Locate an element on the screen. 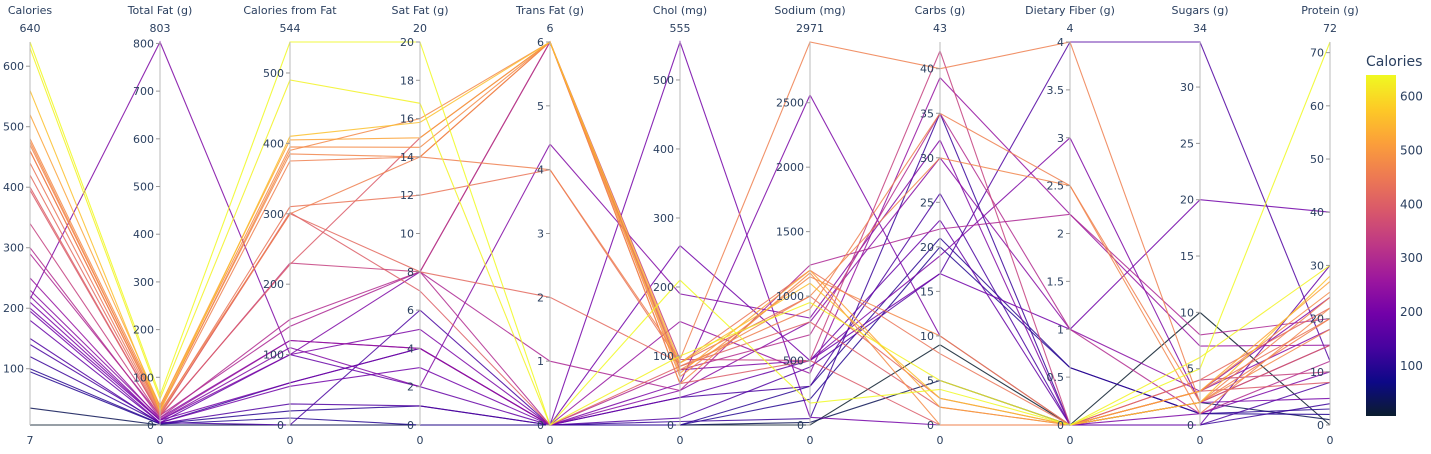 This screenshot has width=1431, height=454. colorbar-title: Calories is located at coordinates (1394, 62).